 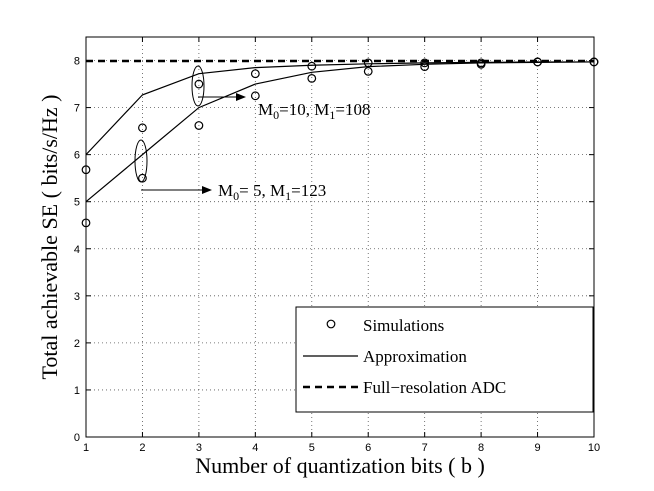 What do you see at coordinates (331, 324) in the screenshot?
I see `legend-marker-circle` at bounding box center [331, 324].